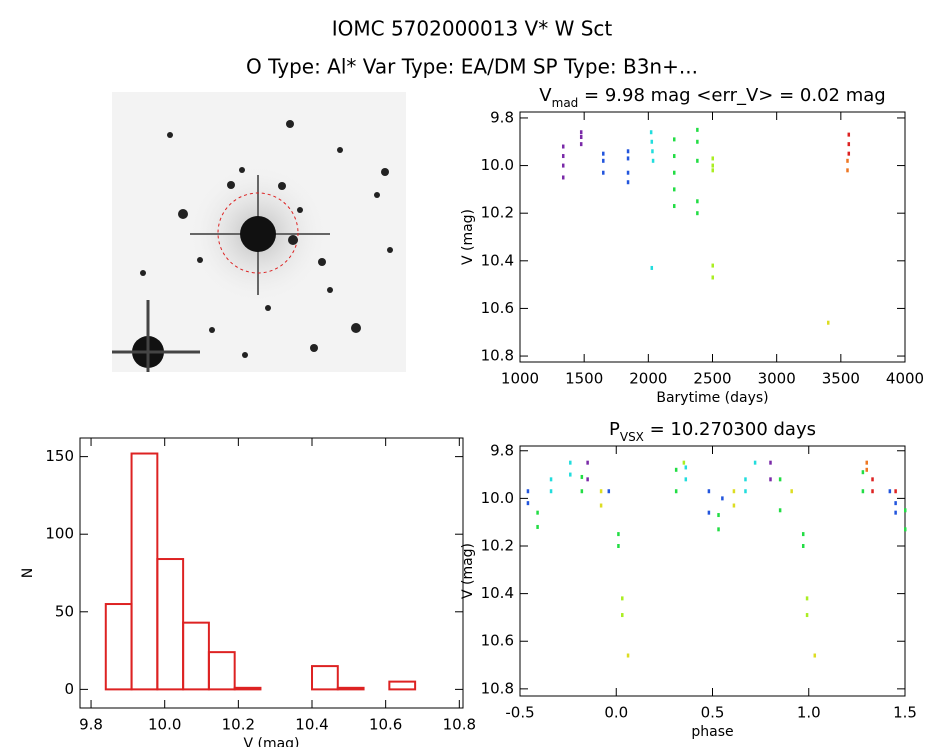 This screenshot has width=944, height=747. I want to click on x-tick-label: -0.5, so click(519, 713).